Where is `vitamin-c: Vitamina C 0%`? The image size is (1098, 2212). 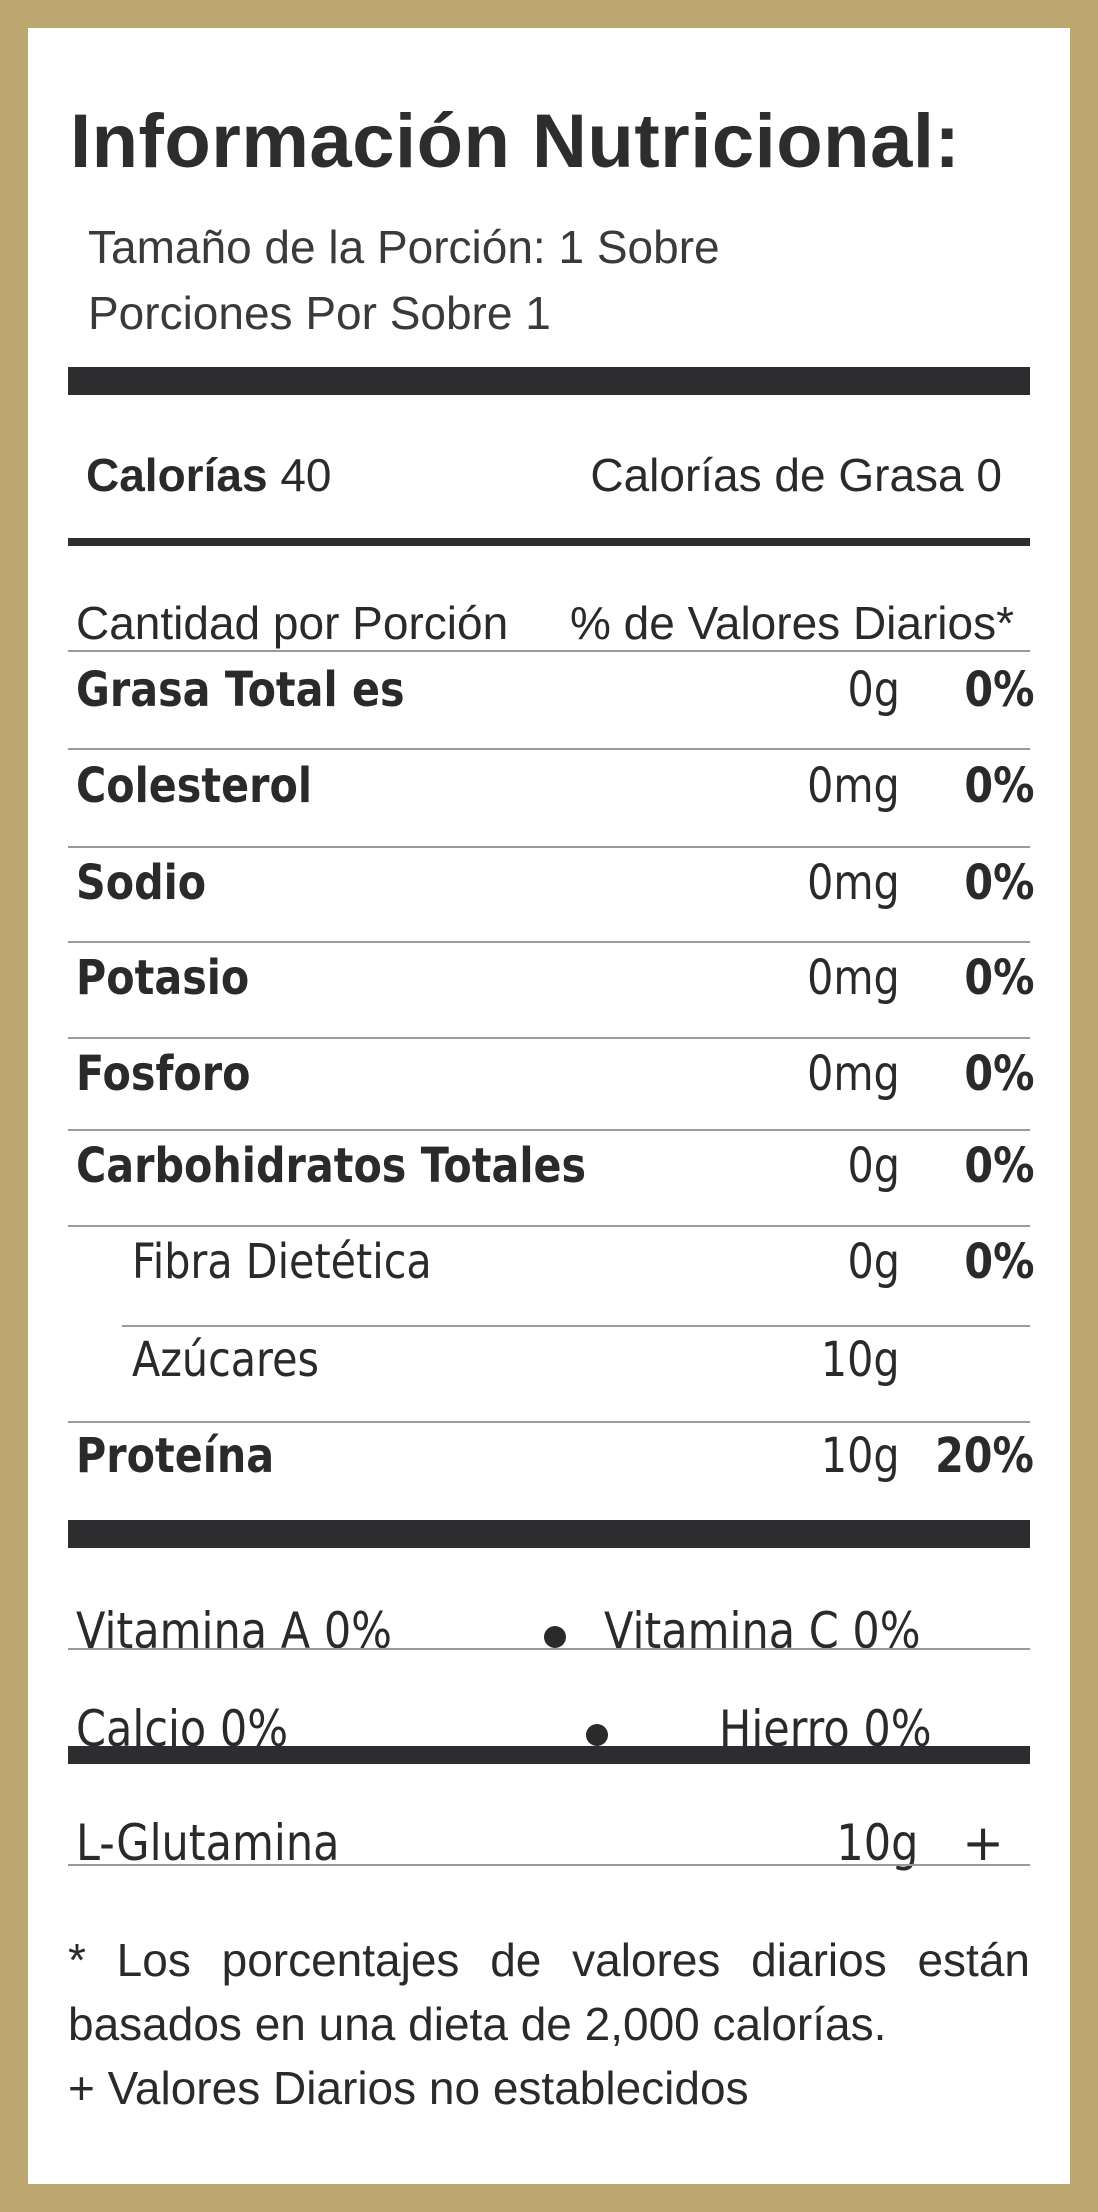 vitamin-c: Vitamina C 0% is located at coordinates (762, 1631).